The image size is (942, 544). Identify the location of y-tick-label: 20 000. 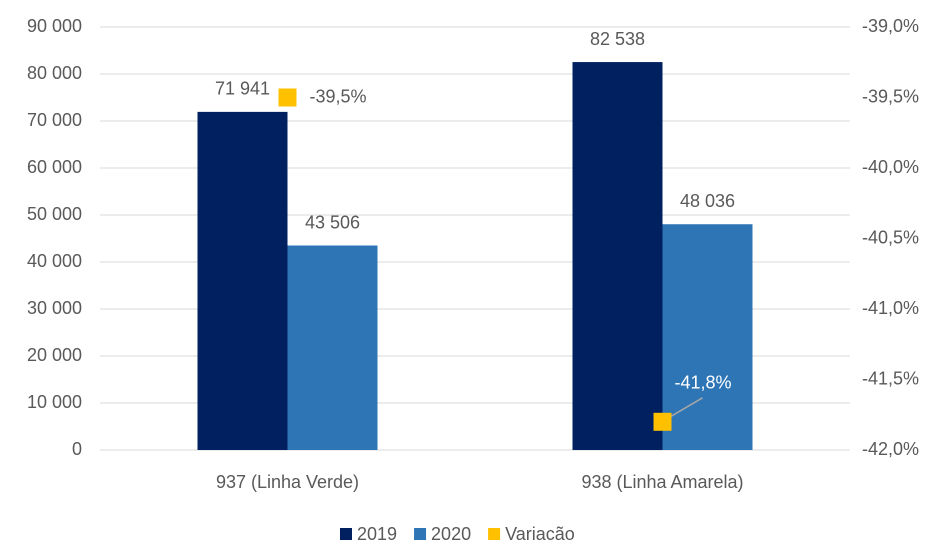
(54, 355).